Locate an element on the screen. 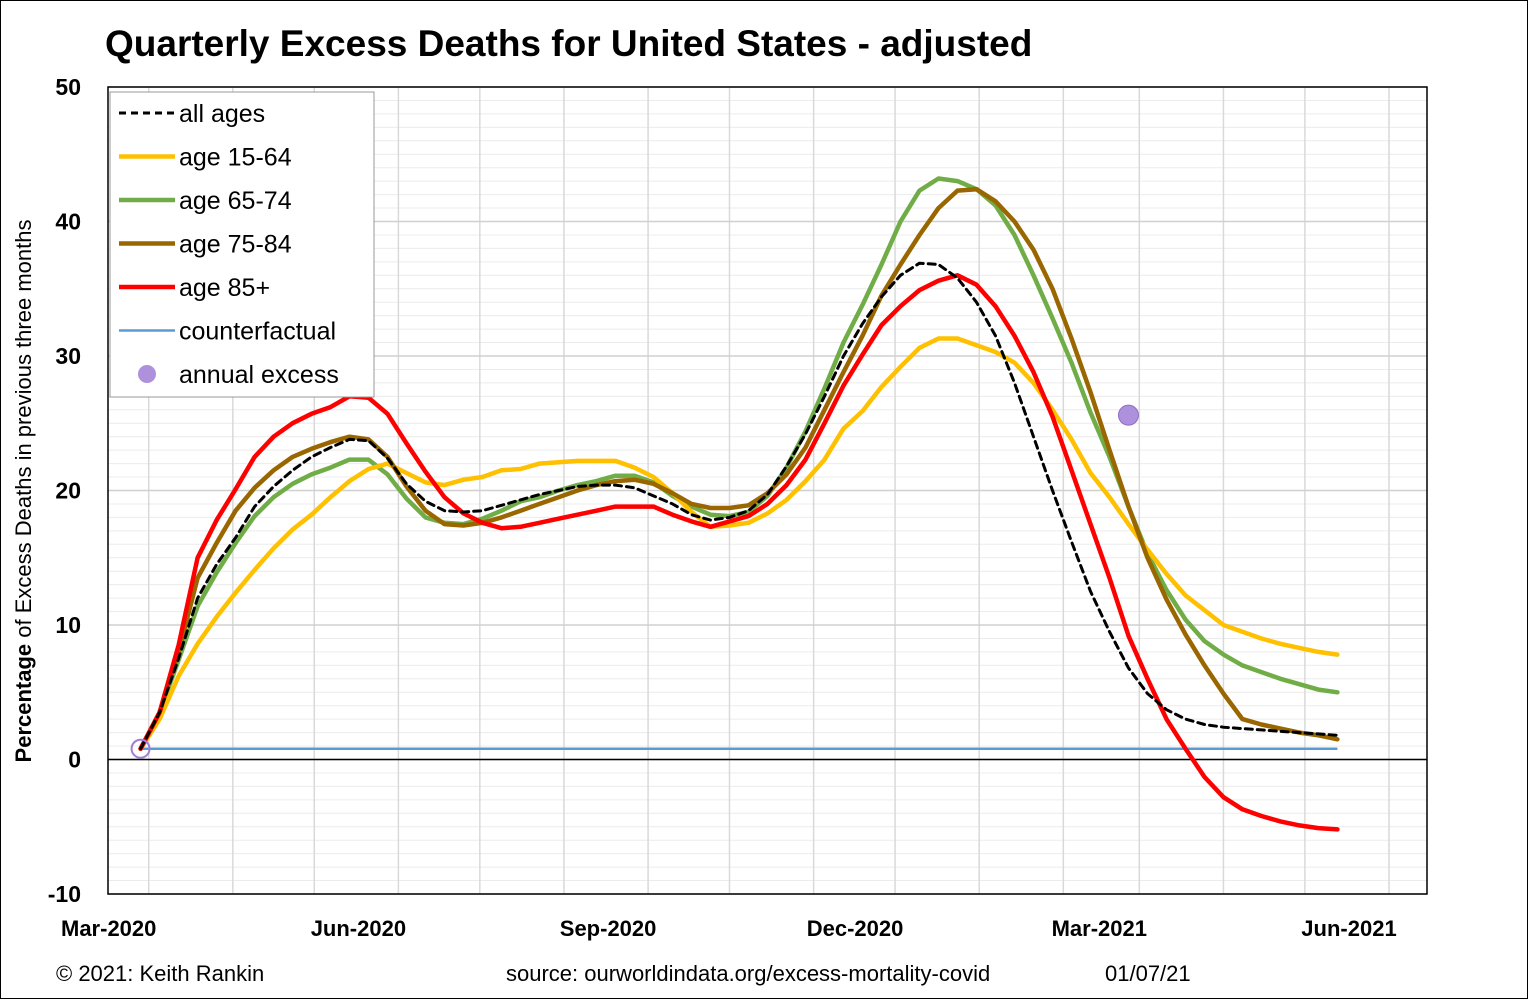 The width and height of the screenshot is (1528, 1000). legend-marker is located at coordinates (147, 374).